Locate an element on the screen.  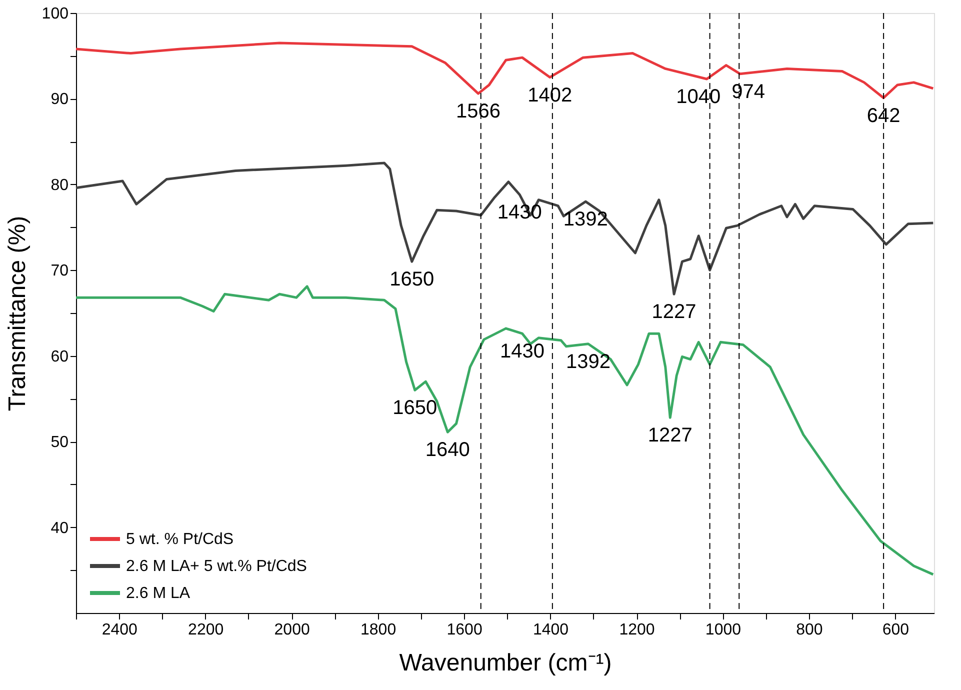
x-tick-label: 2200 is located at coordinates (206, 630).